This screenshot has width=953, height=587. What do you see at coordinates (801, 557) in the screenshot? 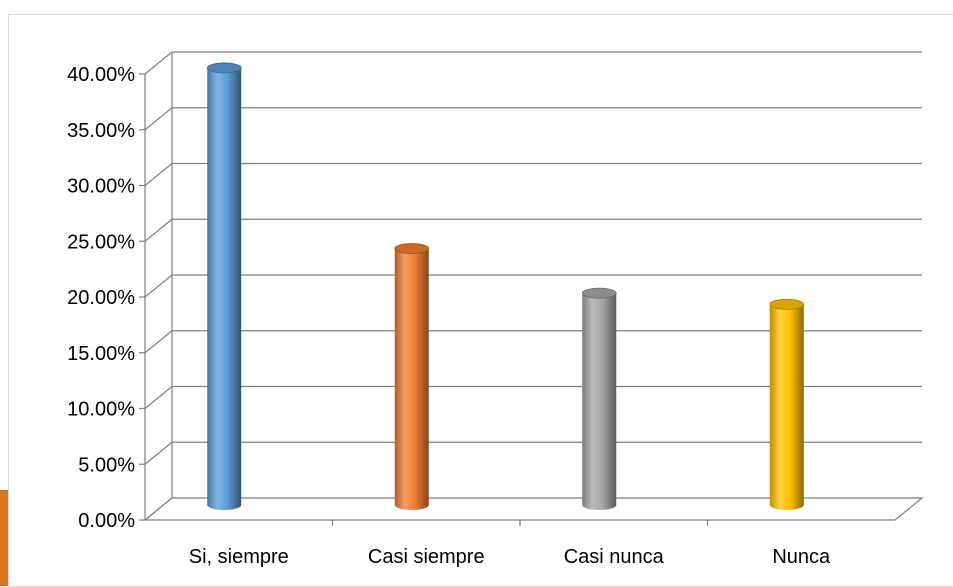
I see `x-tick-label: Nunca` at bounding box center [801, 557].